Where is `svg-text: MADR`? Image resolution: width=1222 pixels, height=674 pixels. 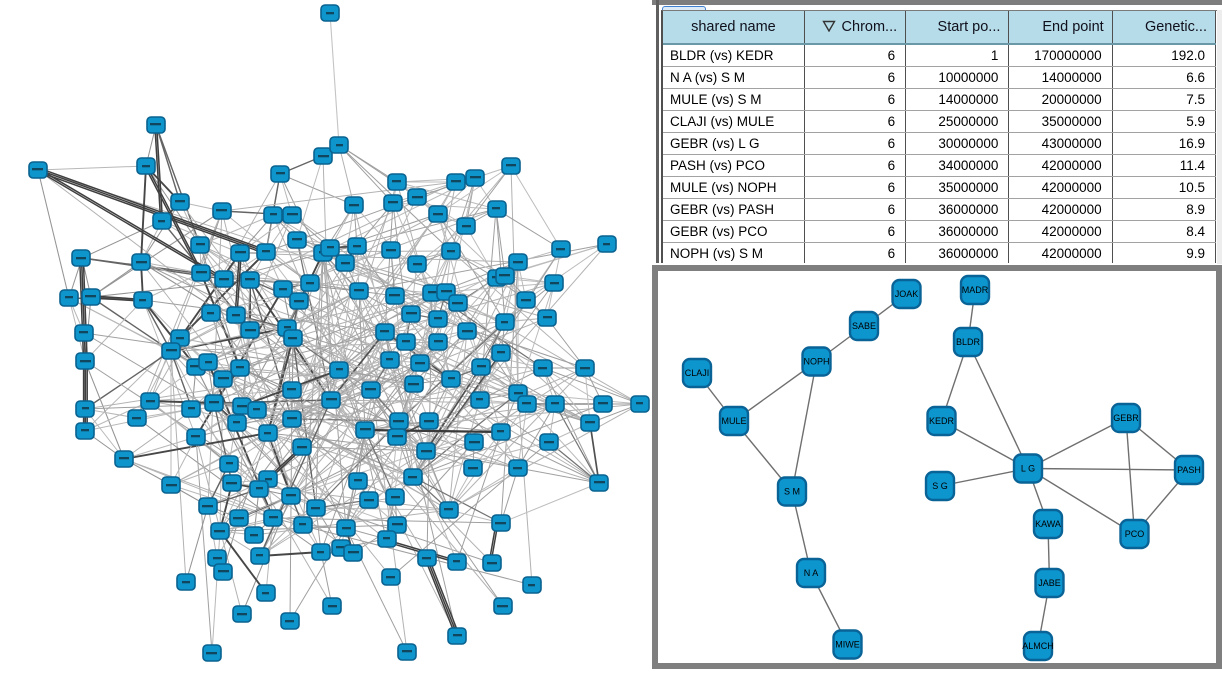
svg-text: MADR is located at coordinates (975, 290).